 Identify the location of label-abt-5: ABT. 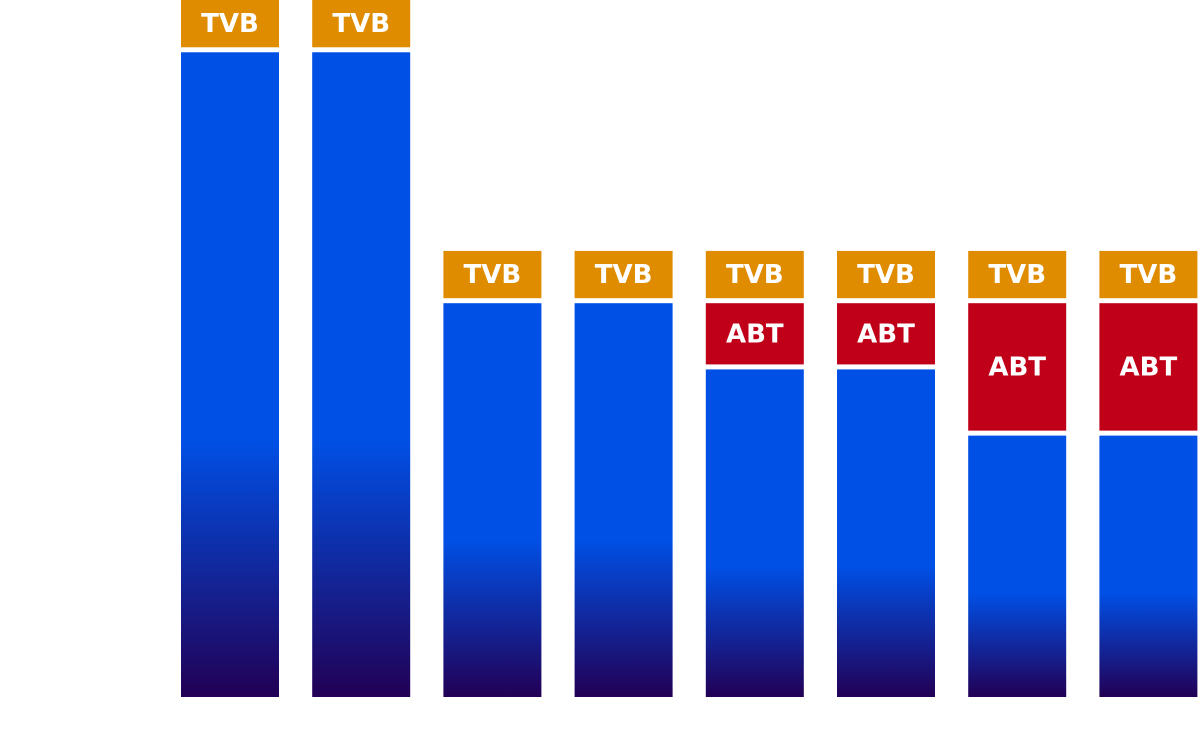
(755, 334).